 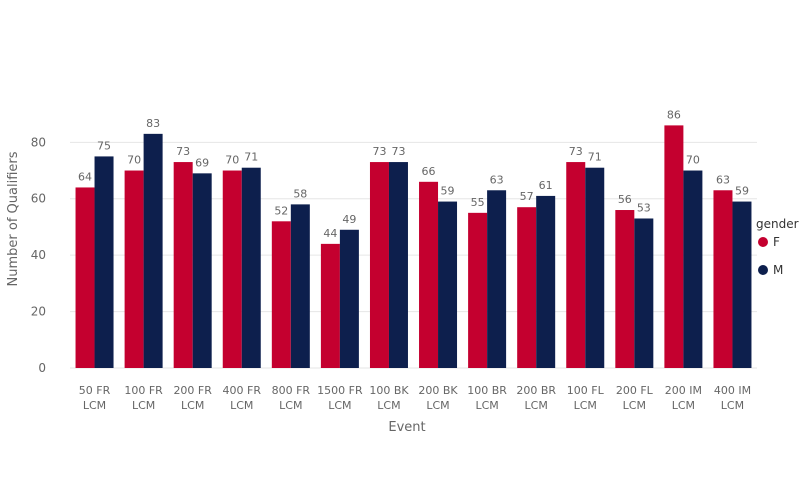 What do you see at coordinates (38, 142) in the screenshot?
I see `y-tick-label: 80` at bounding box center [38, 142].